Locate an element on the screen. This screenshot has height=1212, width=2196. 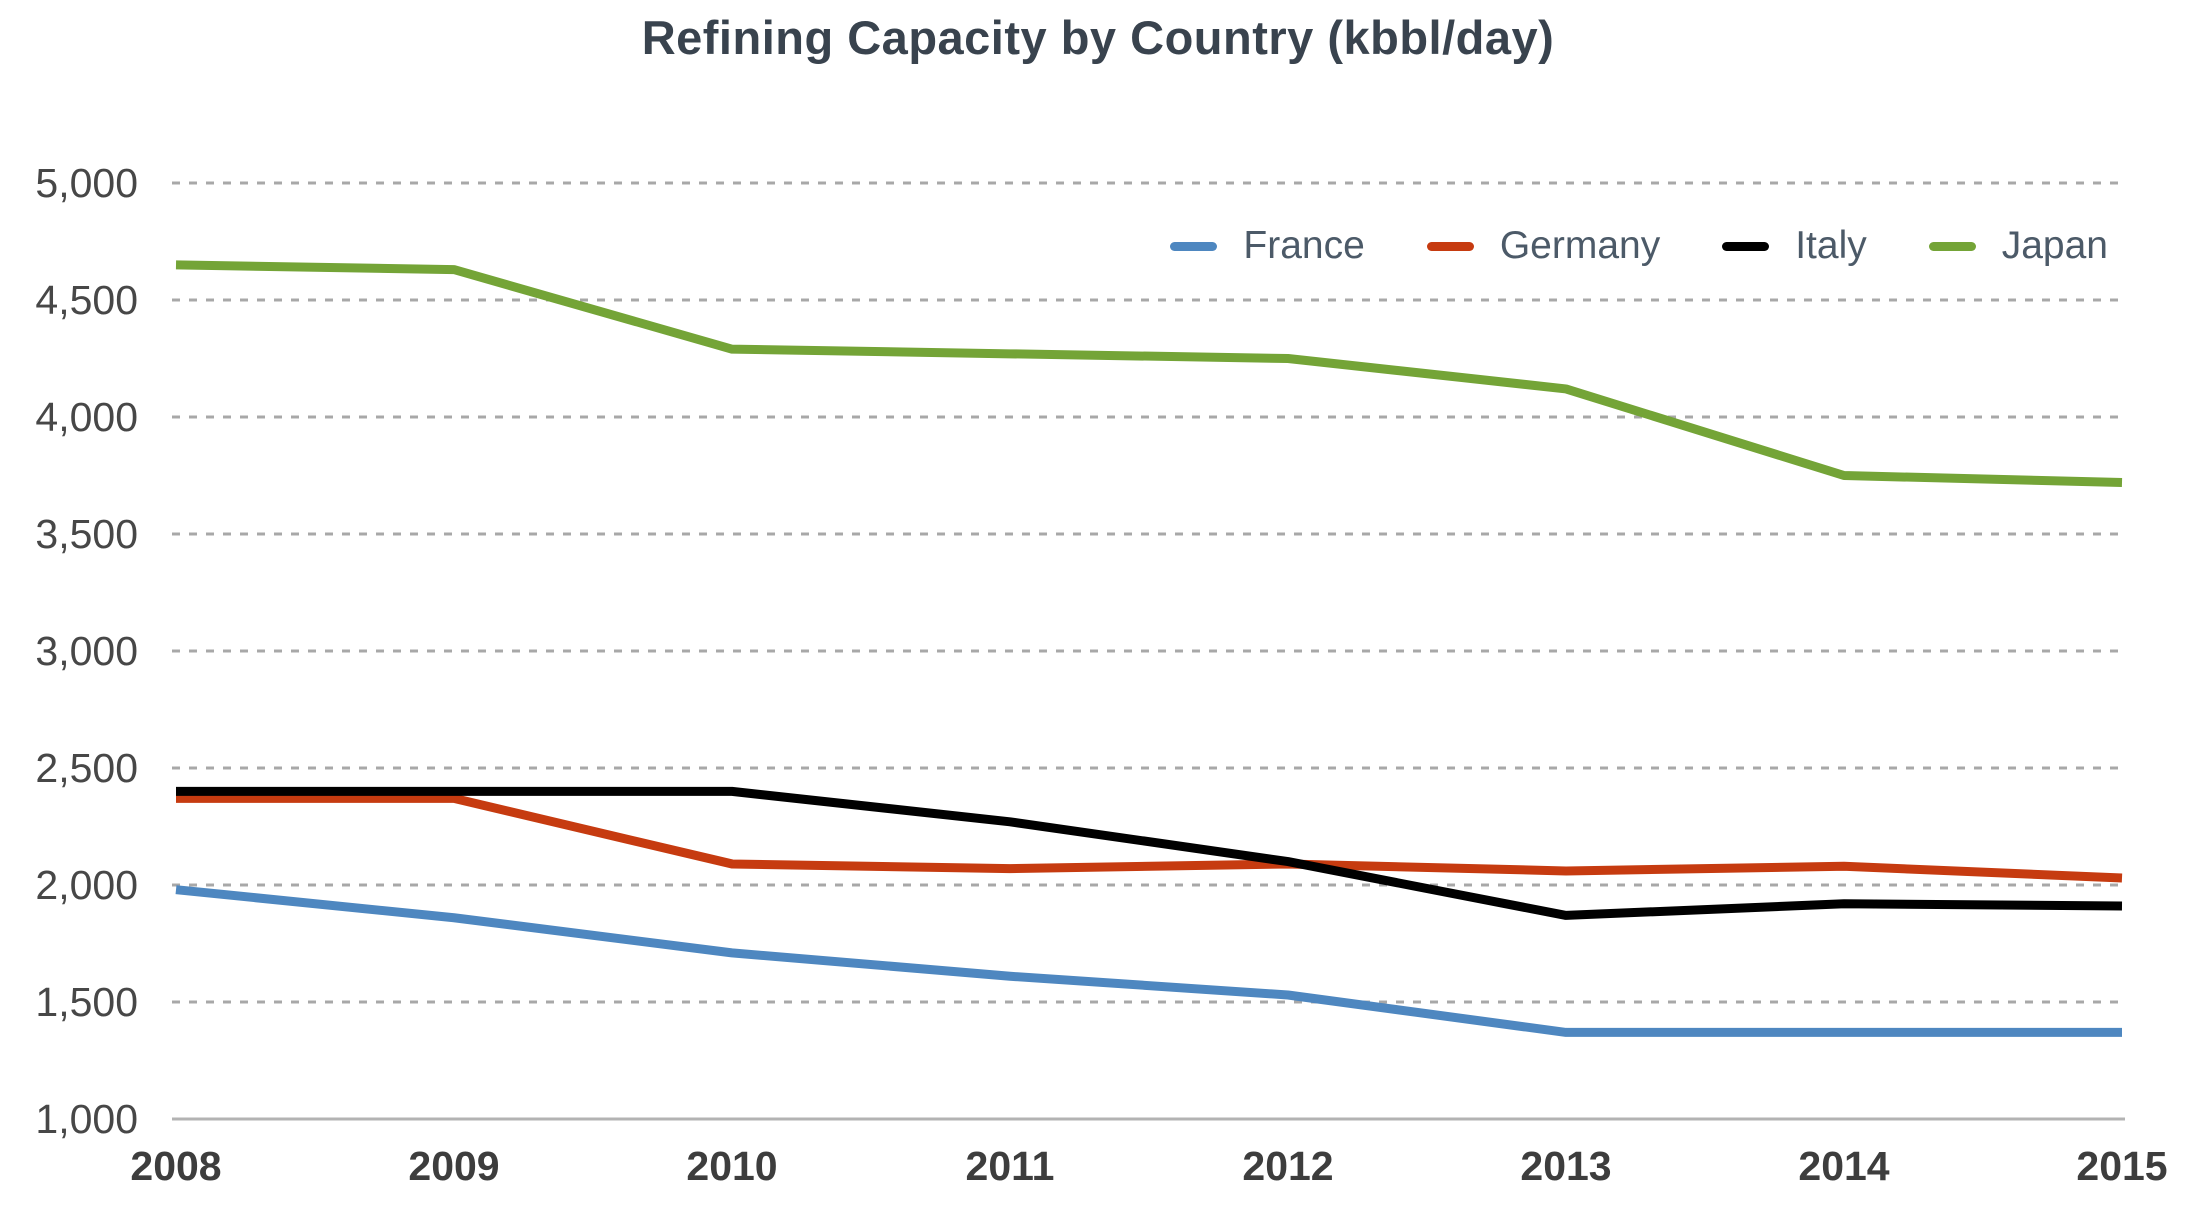
legend-label: Japan is located at coordinates (2054, 245).